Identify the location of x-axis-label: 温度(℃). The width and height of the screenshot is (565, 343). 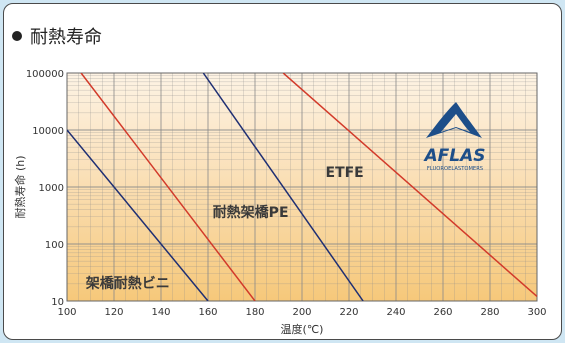
(302, 329).